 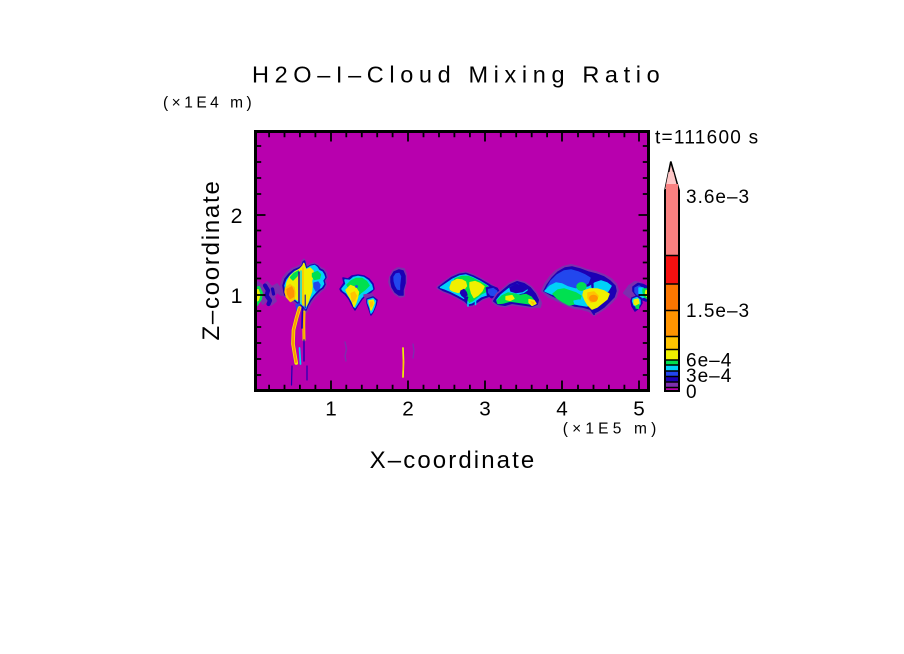 I want to click on svg-text: 0, so click(x=692, y=392).